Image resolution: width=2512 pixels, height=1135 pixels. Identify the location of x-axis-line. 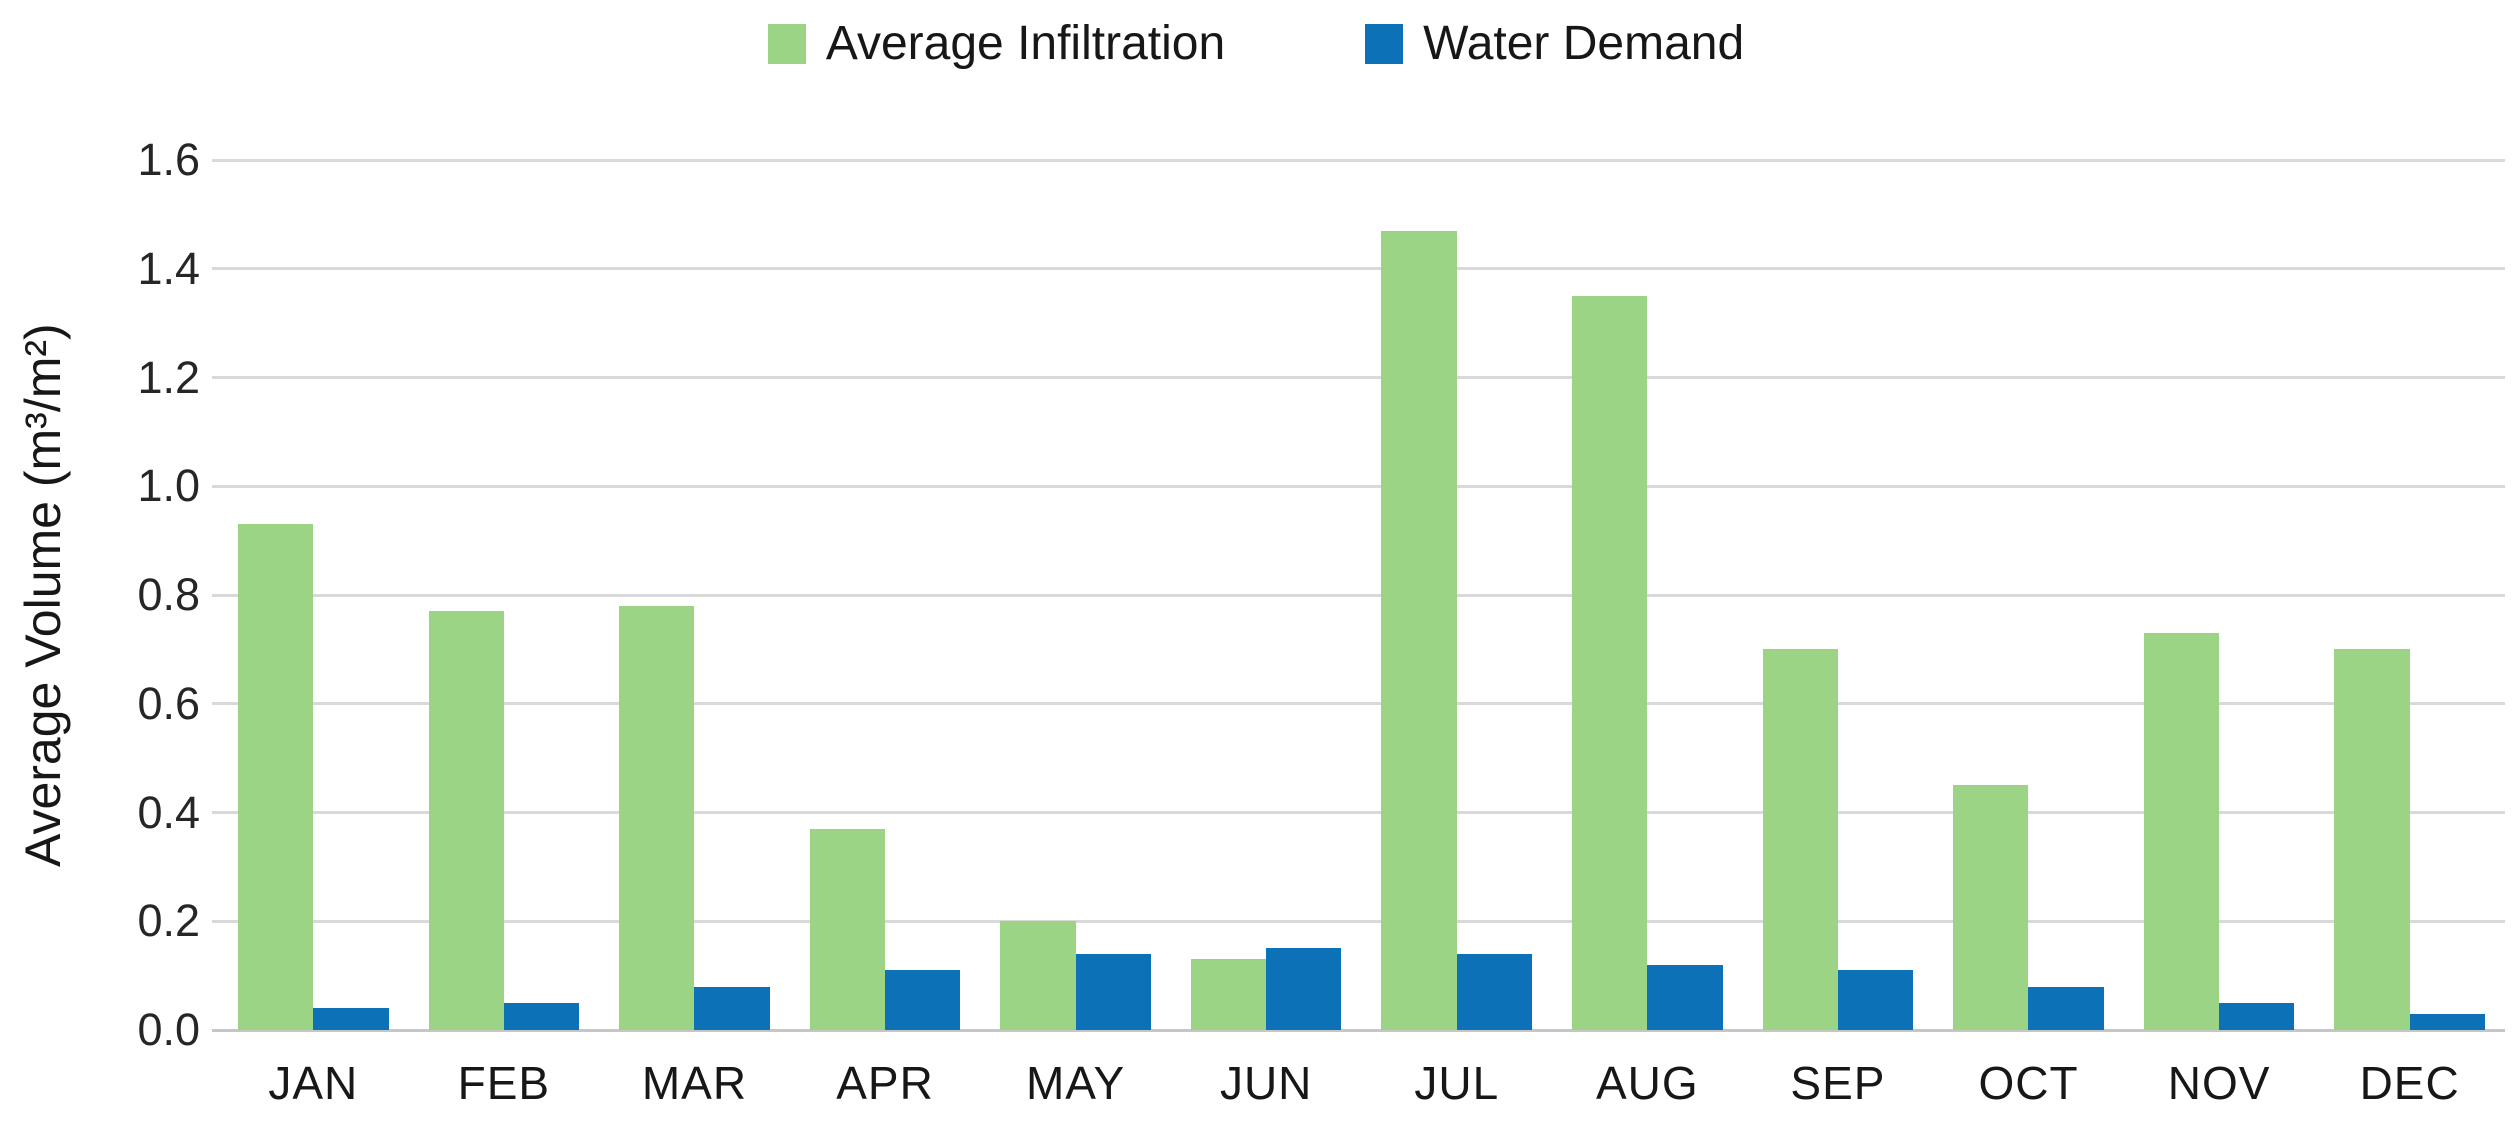
(1358, 1030).